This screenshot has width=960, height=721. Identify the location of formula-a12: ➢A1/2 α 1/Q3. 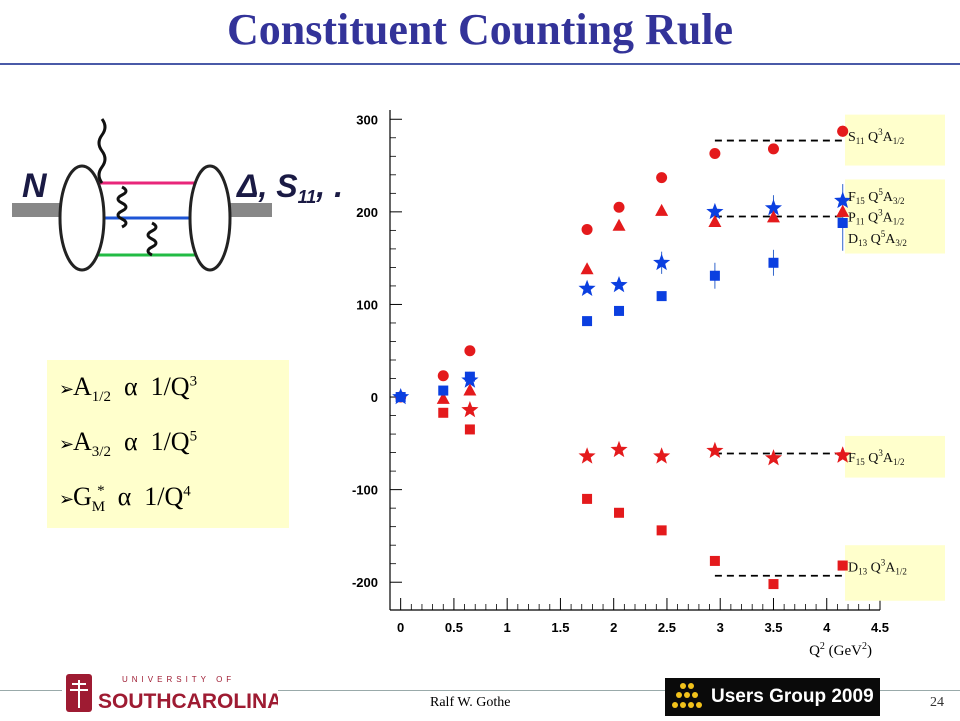
(128, 389).